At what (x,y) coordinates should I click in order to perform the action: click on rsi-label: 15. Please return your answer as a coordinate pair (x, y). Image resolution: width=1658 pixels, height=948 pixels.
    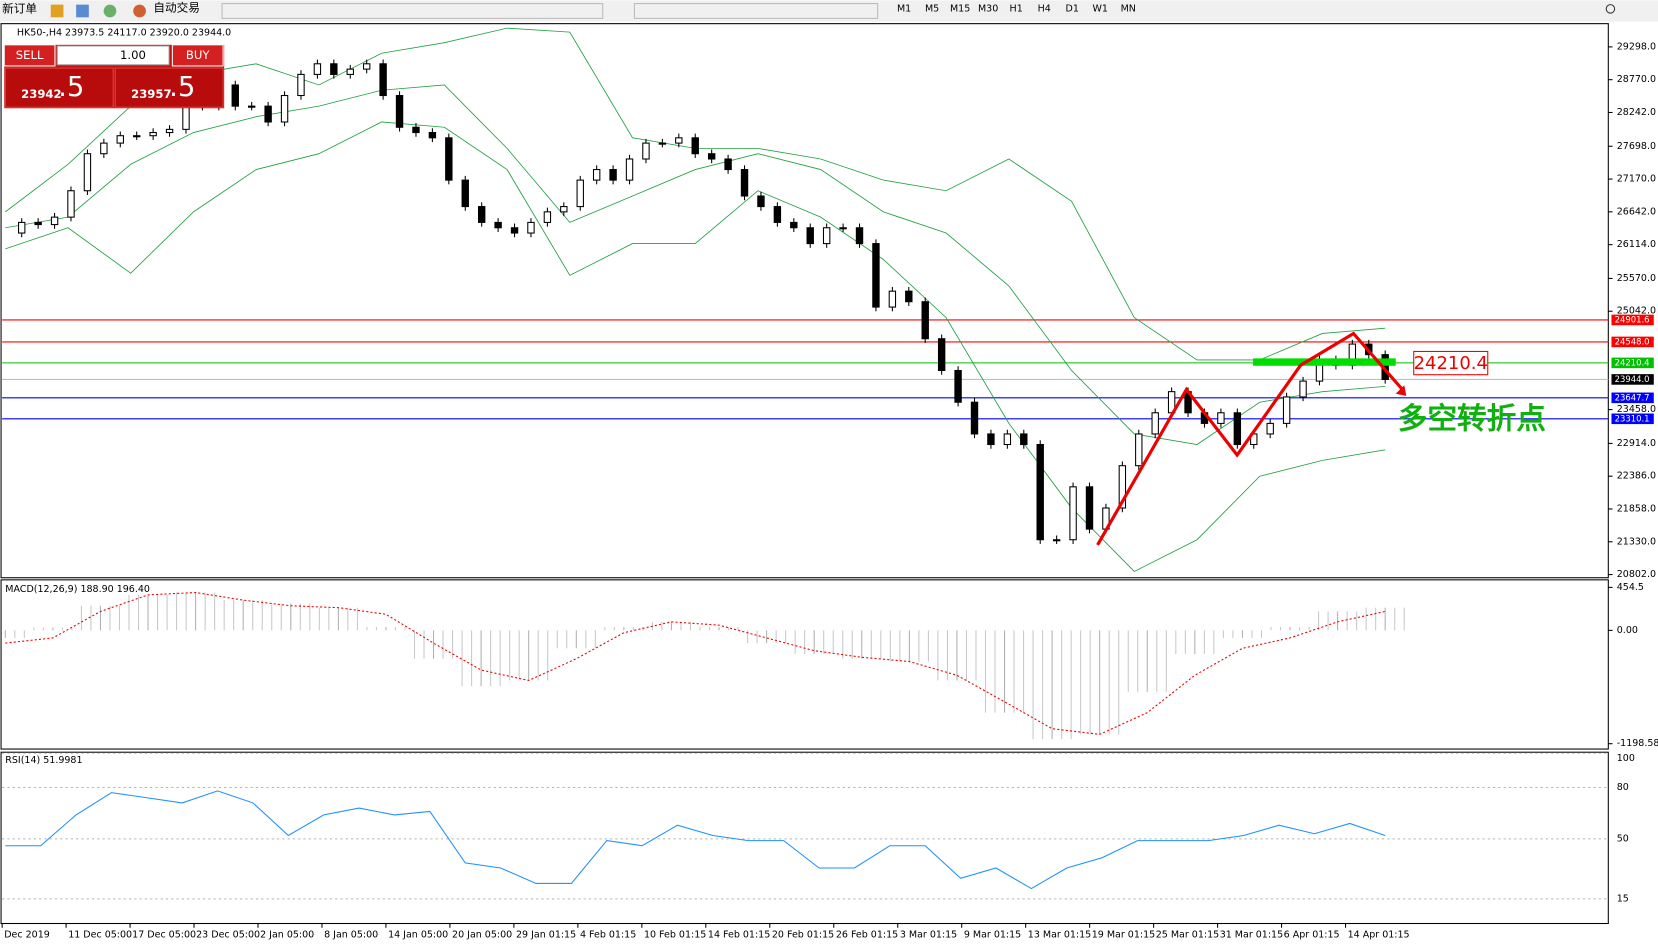
    Looking at the image, I should click on (1623, 898).